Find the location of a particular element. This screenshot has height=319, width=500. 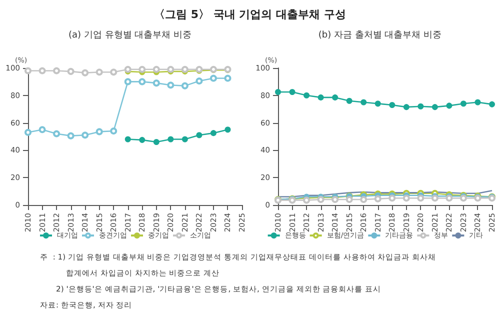

chart-title: 〈그림 5〉 국내 기업의 대출부채 구성 is located at coordinates (250, 14).